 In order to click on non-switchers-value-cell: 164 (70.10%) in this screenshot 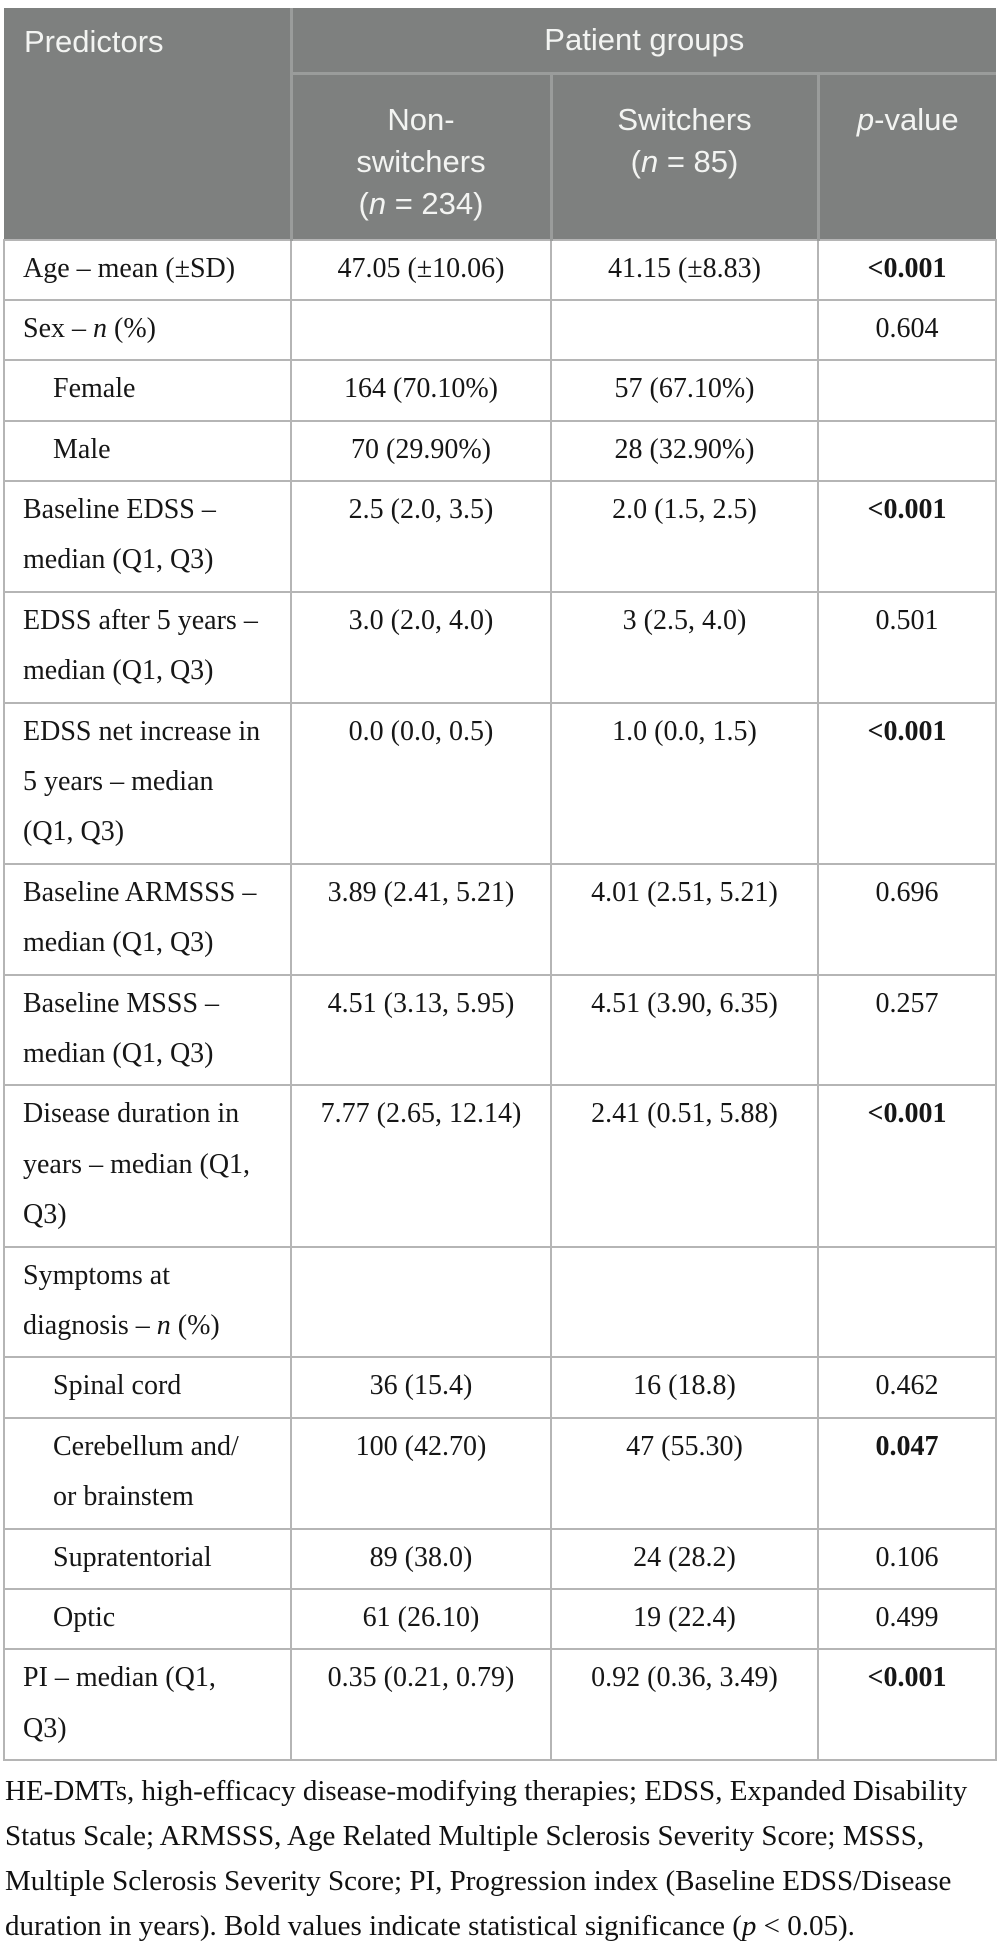, I will do `click(421, 390)`.